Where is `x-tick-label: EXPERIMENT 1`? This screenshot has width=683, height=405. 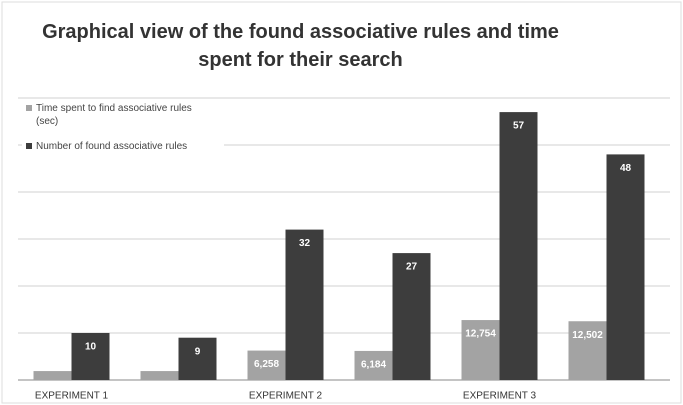 x-tick-label: EXPERIMENT 1 is located at coordinates (72, 396).